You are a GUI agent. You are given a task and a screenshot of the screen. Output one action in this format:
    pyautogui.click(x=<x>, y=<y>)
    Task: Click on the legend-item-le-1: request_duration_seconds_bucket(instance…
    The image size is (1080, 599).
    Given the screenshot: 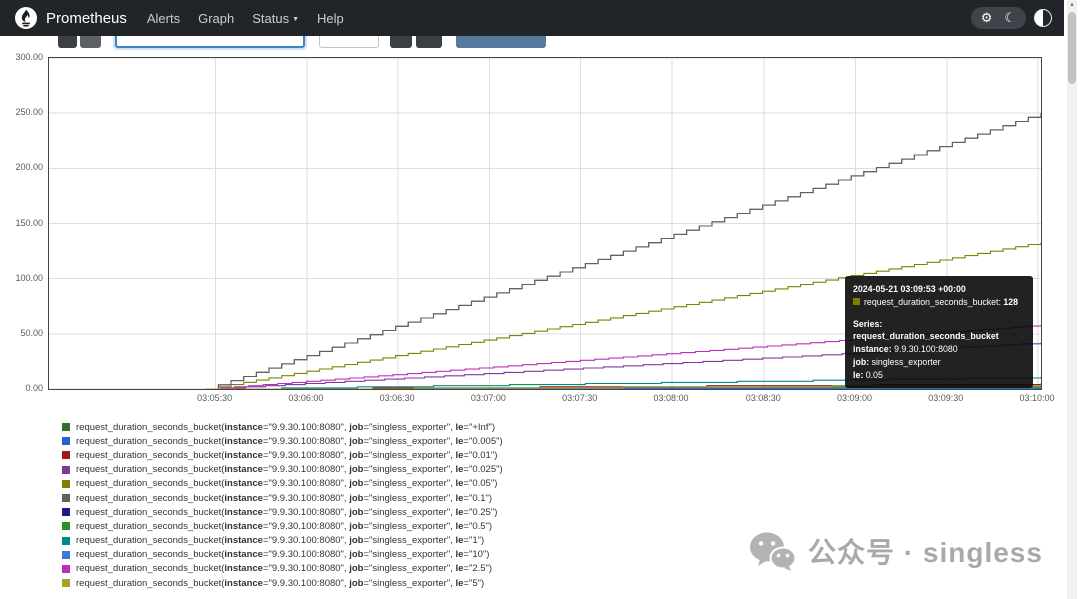 What is the action you would take?
    pyautogui.click(x=282, y=541)
    